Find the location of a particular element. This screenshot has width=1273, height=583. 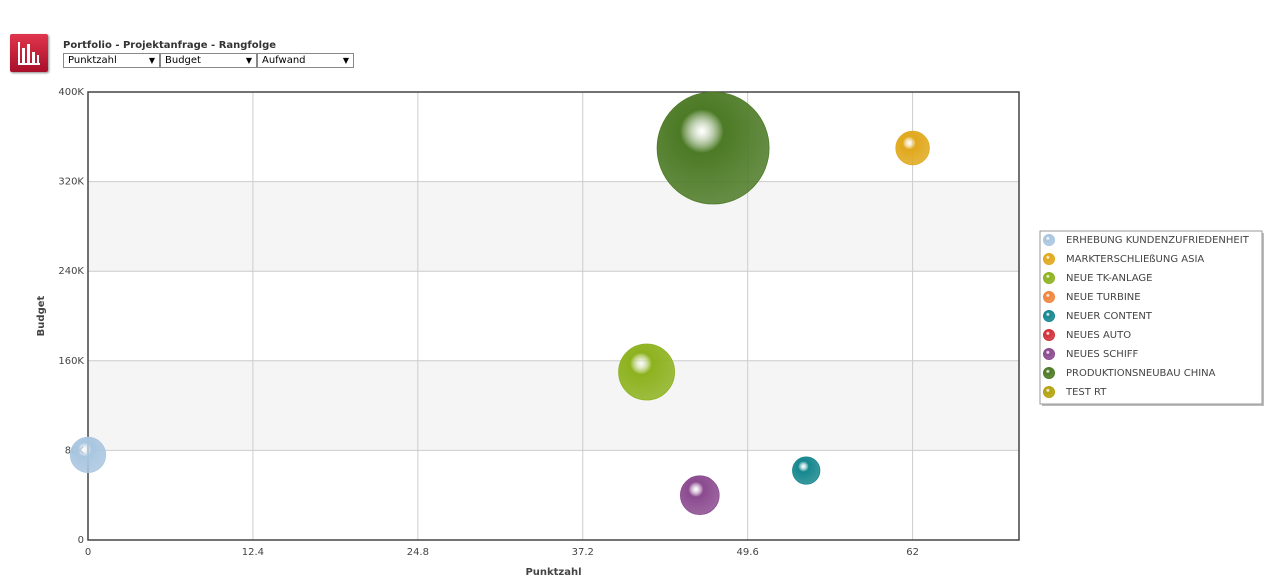

y-tick-label: 240K is located at coordinates (71, 271).